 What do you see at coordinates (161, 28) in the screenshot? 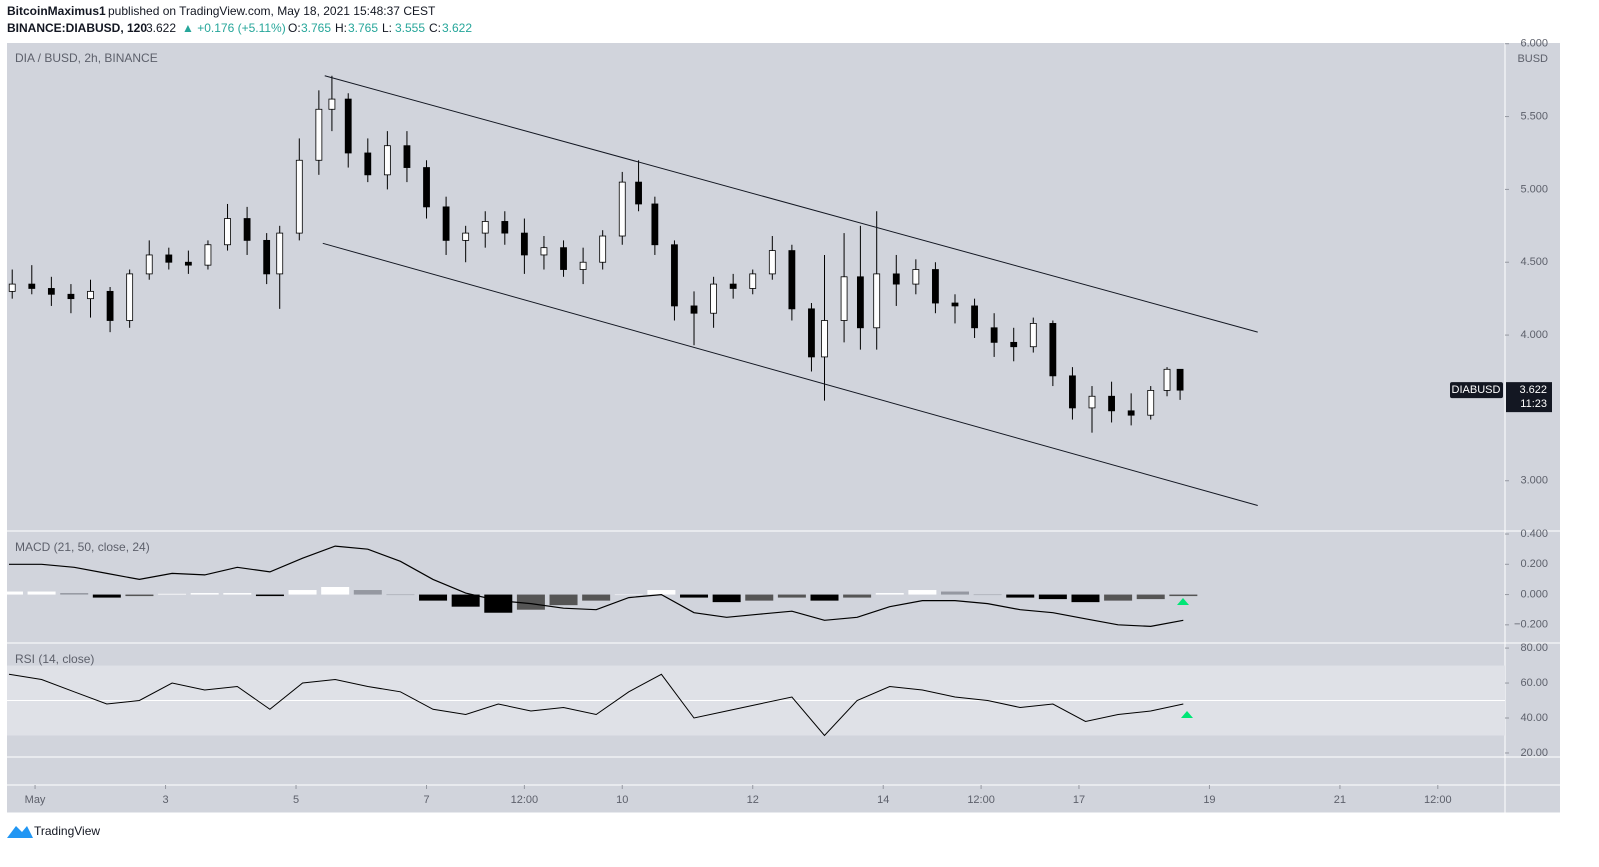
I see `last-price: 3.622` at bounding box center [161, 28].